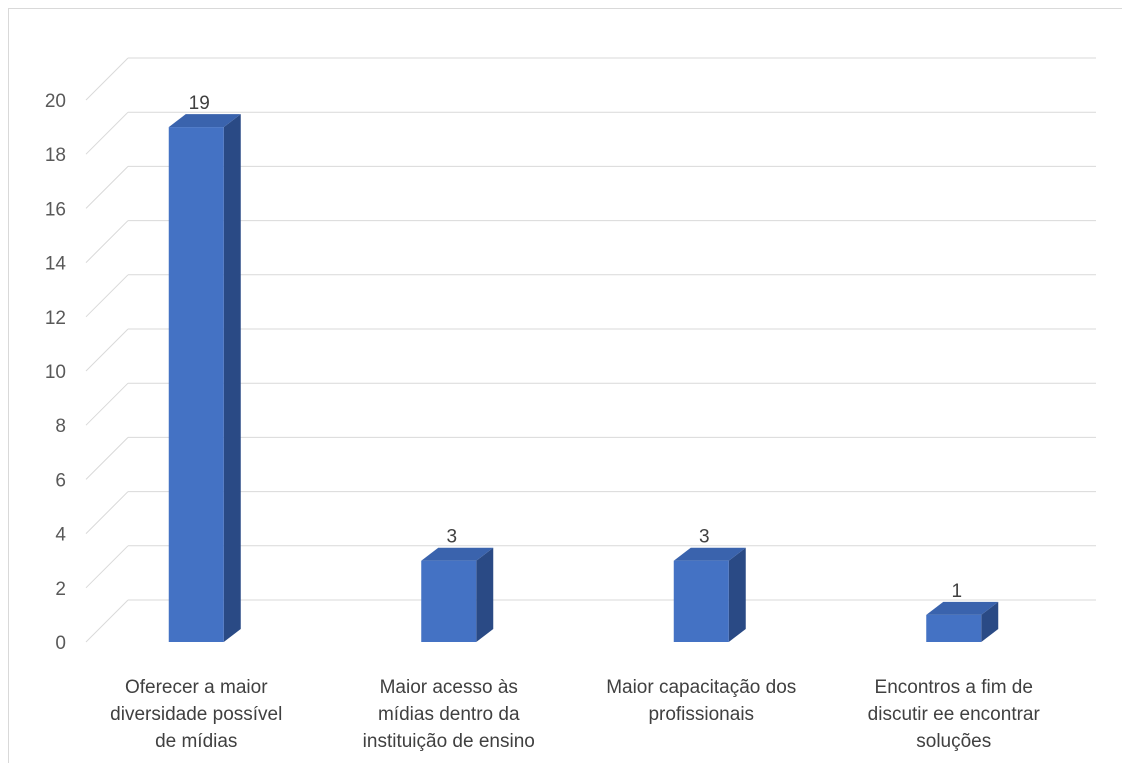  I want to click on data-label: 19, so click(199, 103).